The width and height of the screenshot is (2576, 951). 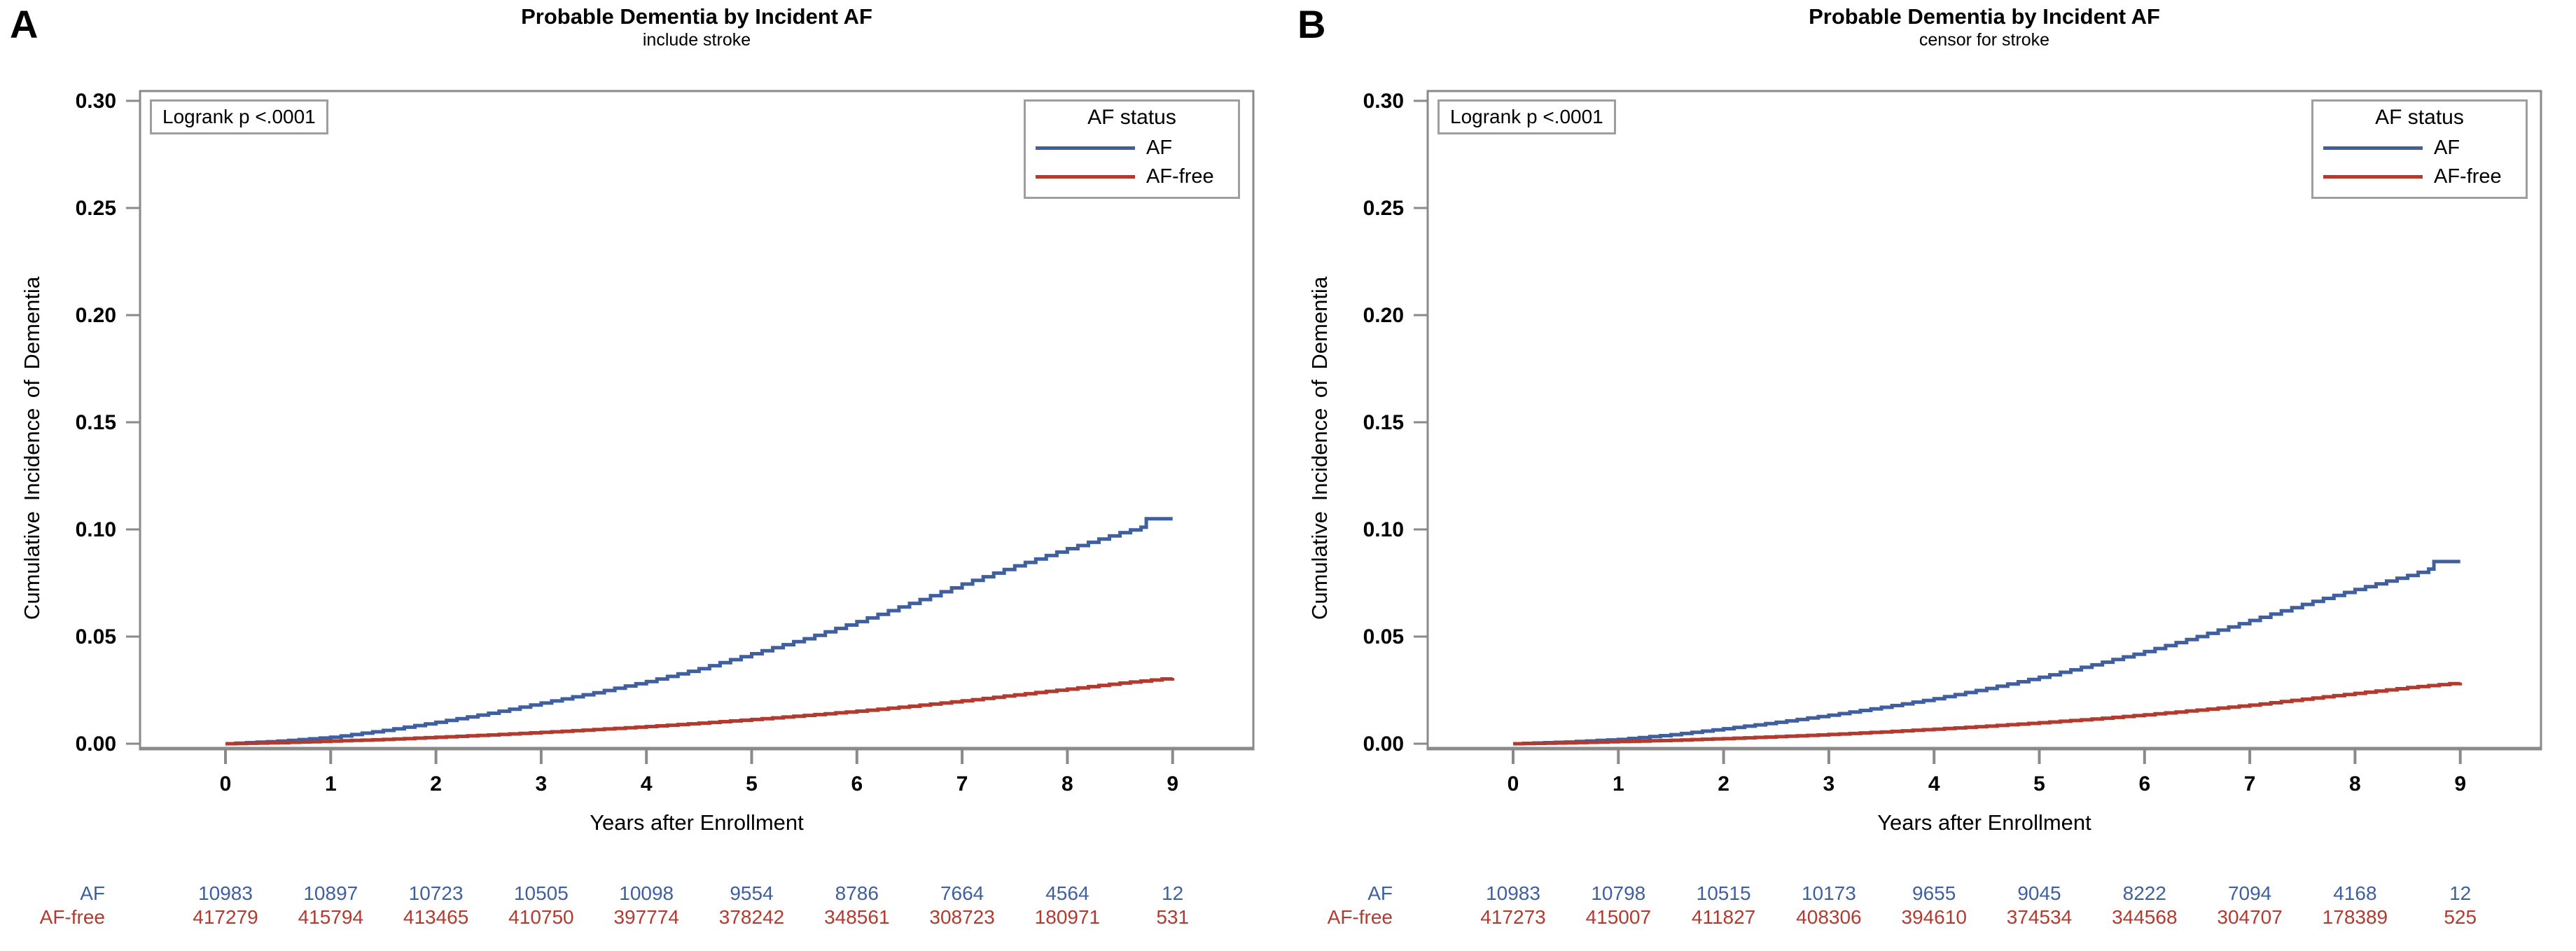 What do you see at coordinates (1311, 24) in the screenshot?
I see `panel-b-letter: B` at bounding box center [1311, 24].